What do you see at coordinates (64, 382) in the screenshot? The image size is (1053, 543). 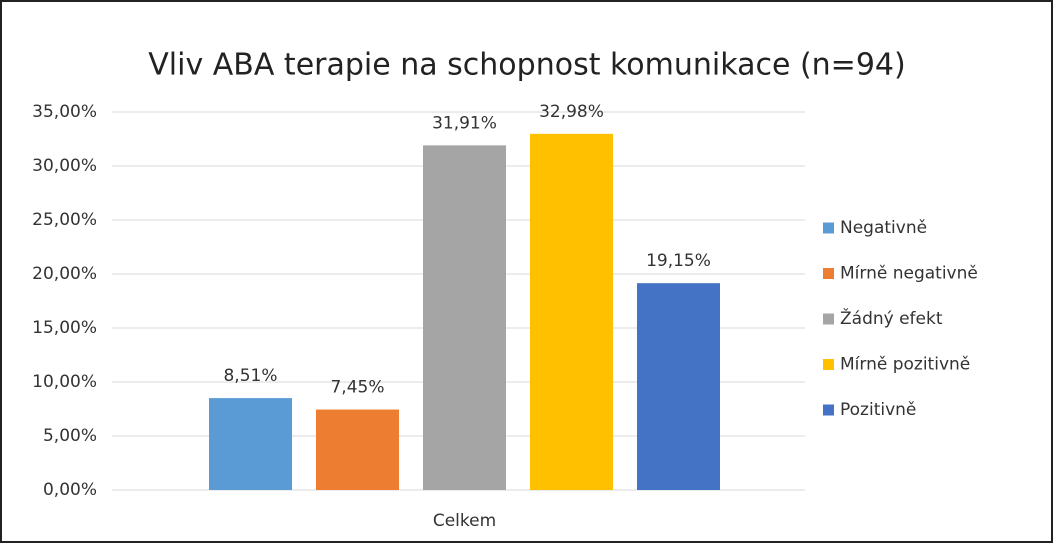 I see `y-tick-label: 10,00%` at bounding box center [64, 382].